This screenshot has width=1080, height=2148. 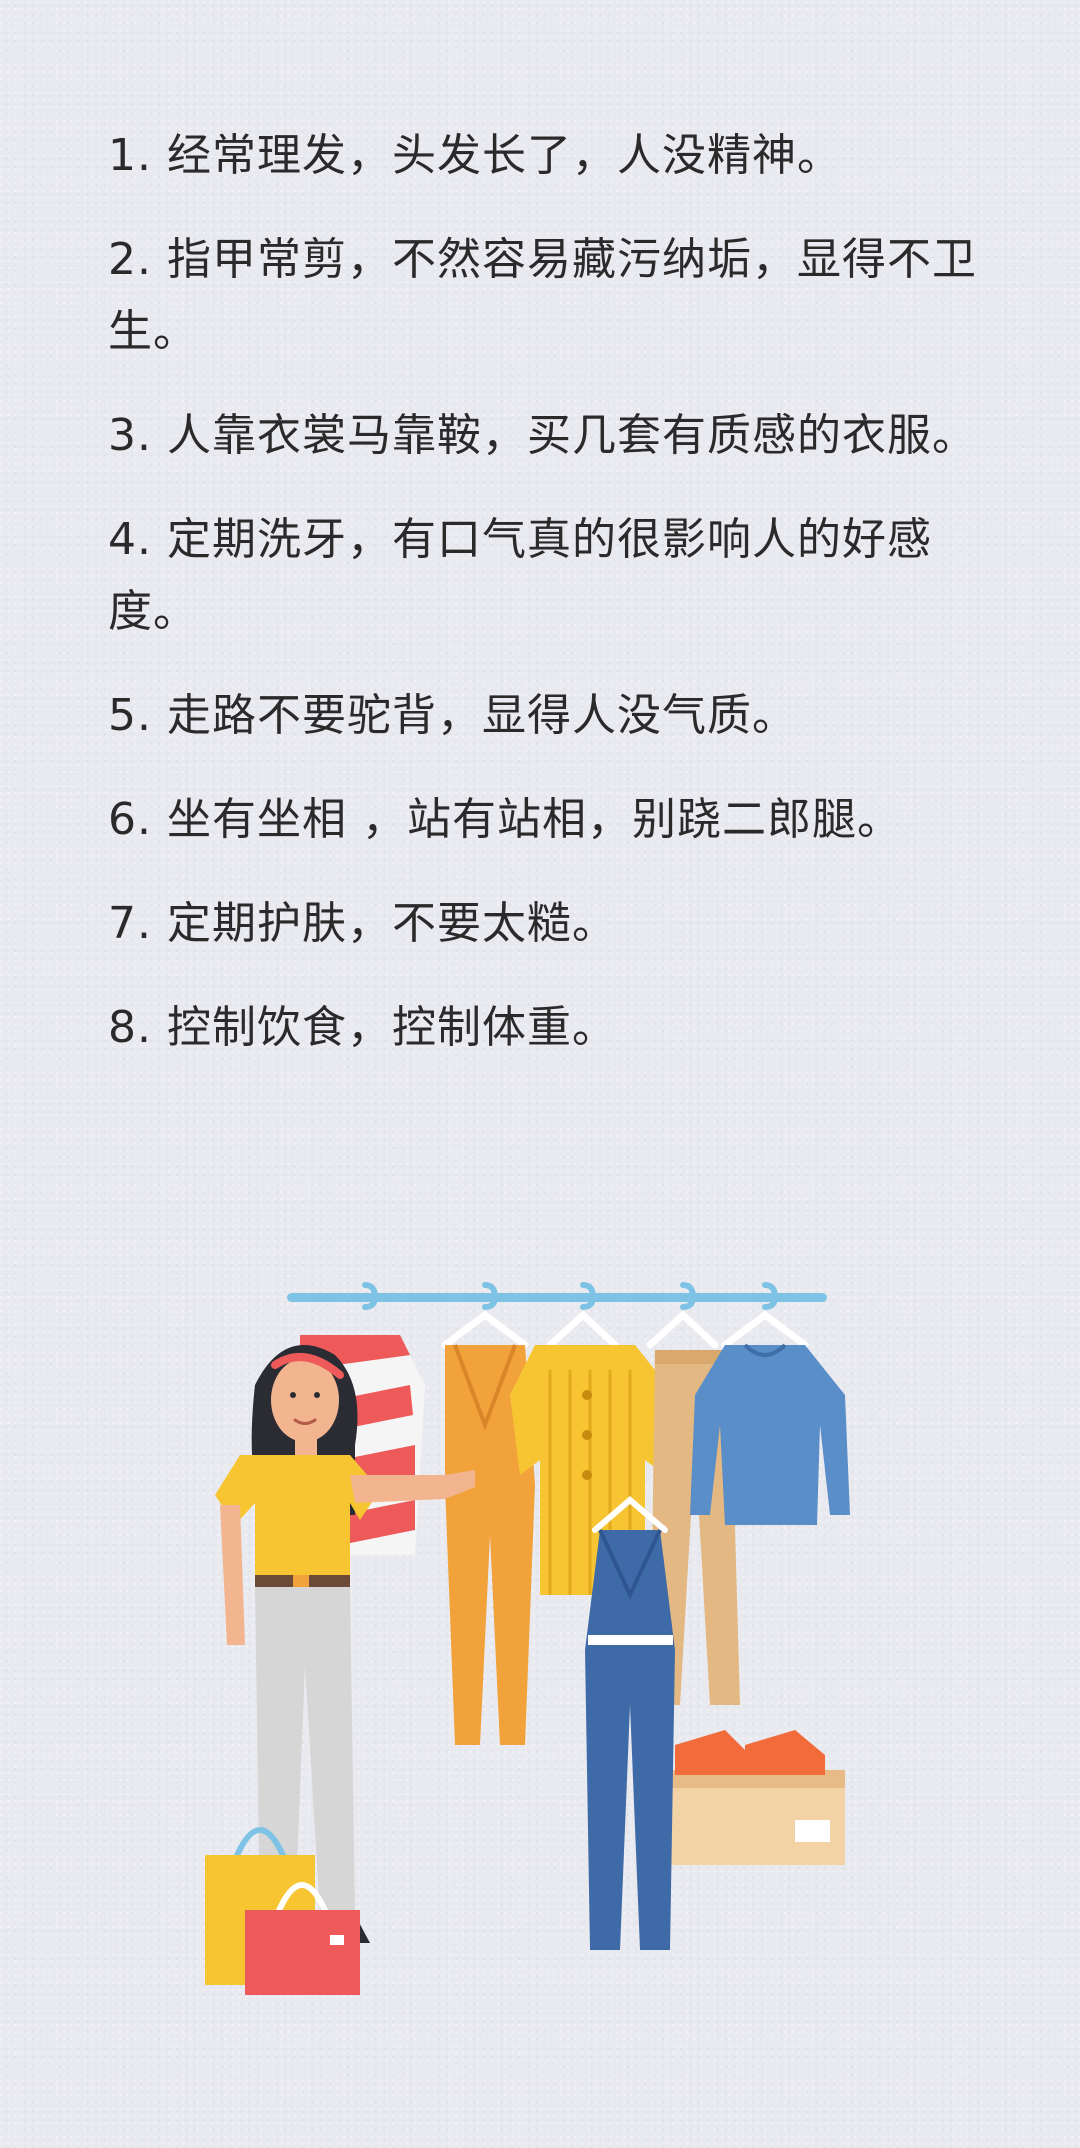 I want to click on tip-item: 3. 人靠衣裳马靠鞍，买几套有质感的衣服。, so click(x=542, y=435).